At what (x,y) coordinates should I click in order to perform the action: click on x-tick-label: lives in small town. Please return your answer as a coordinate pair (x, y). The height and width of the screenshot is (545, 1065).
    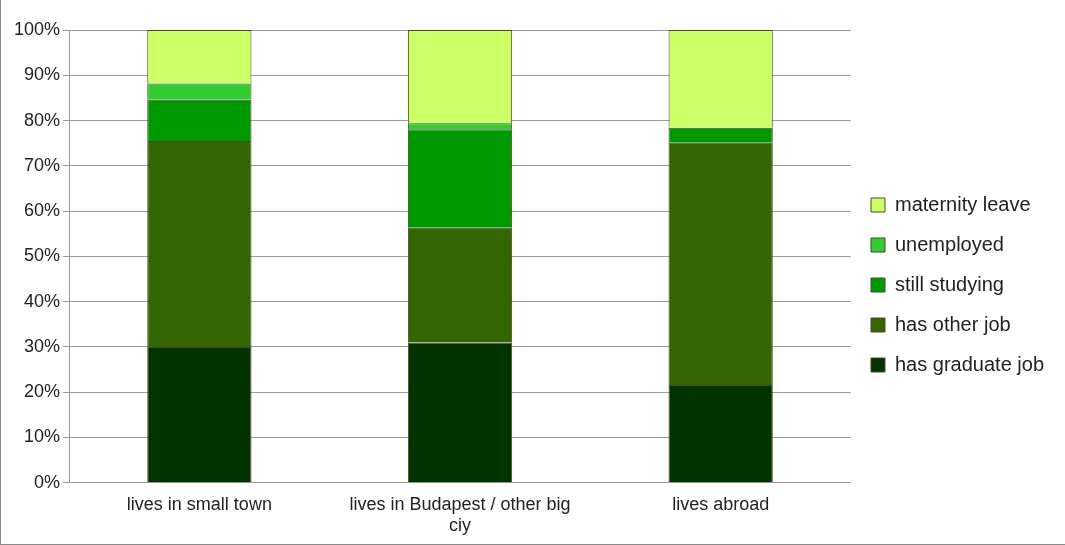
    Looking at the image, I should click on (199, 503).